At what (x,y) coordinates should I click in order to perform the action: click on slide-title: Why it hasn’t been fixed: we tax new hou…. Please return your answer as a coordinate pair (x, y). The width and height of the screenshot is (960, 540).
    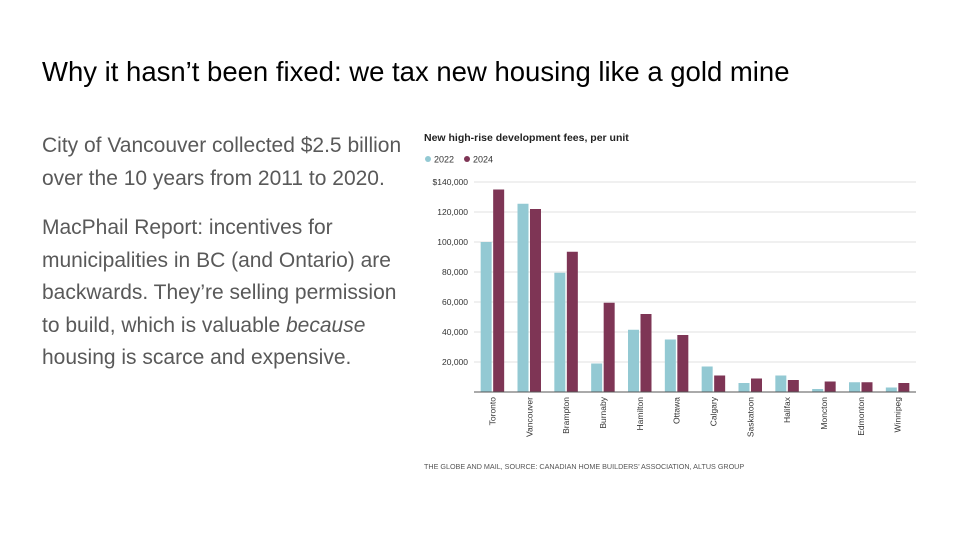
    Looking at the image, I should click on (416, 71).